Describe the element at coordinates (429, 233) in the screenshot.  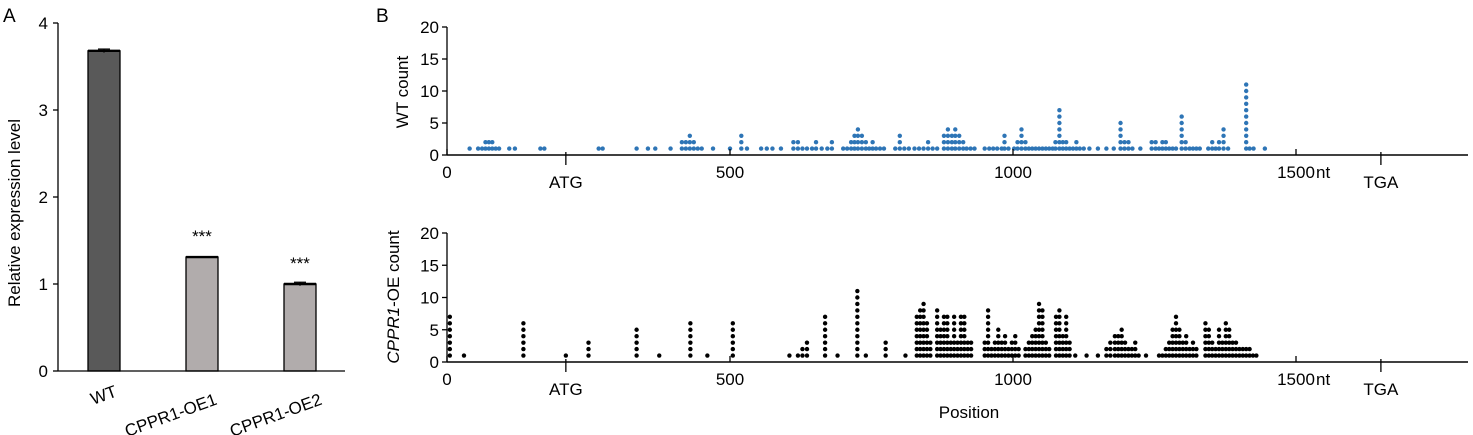
I see `y-tick-label: 20` at that location.